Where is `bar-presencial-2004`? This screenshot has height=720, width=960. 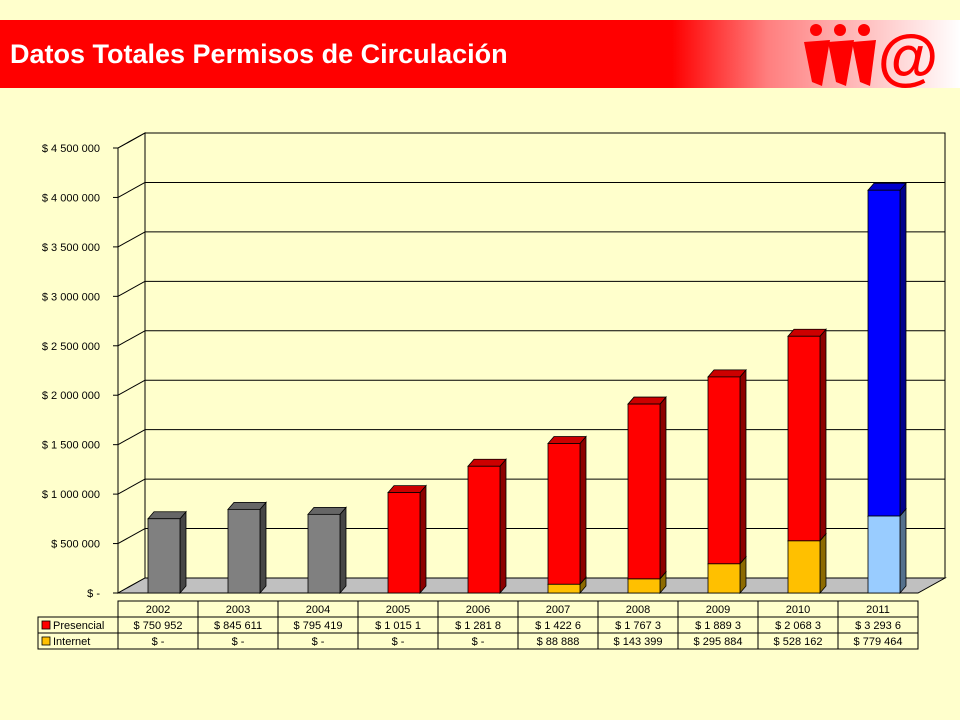
bar-presencial-2004 is located at coordinates (324, 553).